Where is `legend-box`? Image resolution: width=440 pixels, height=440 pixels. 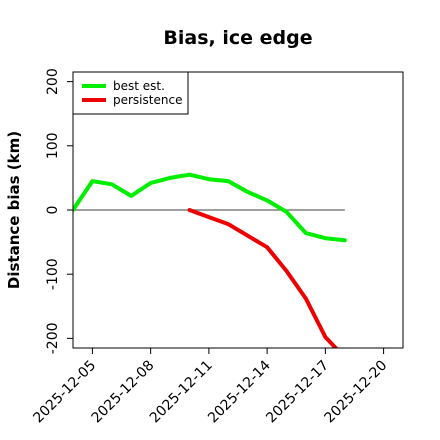 legend-box is located at coordinates (130, 93).